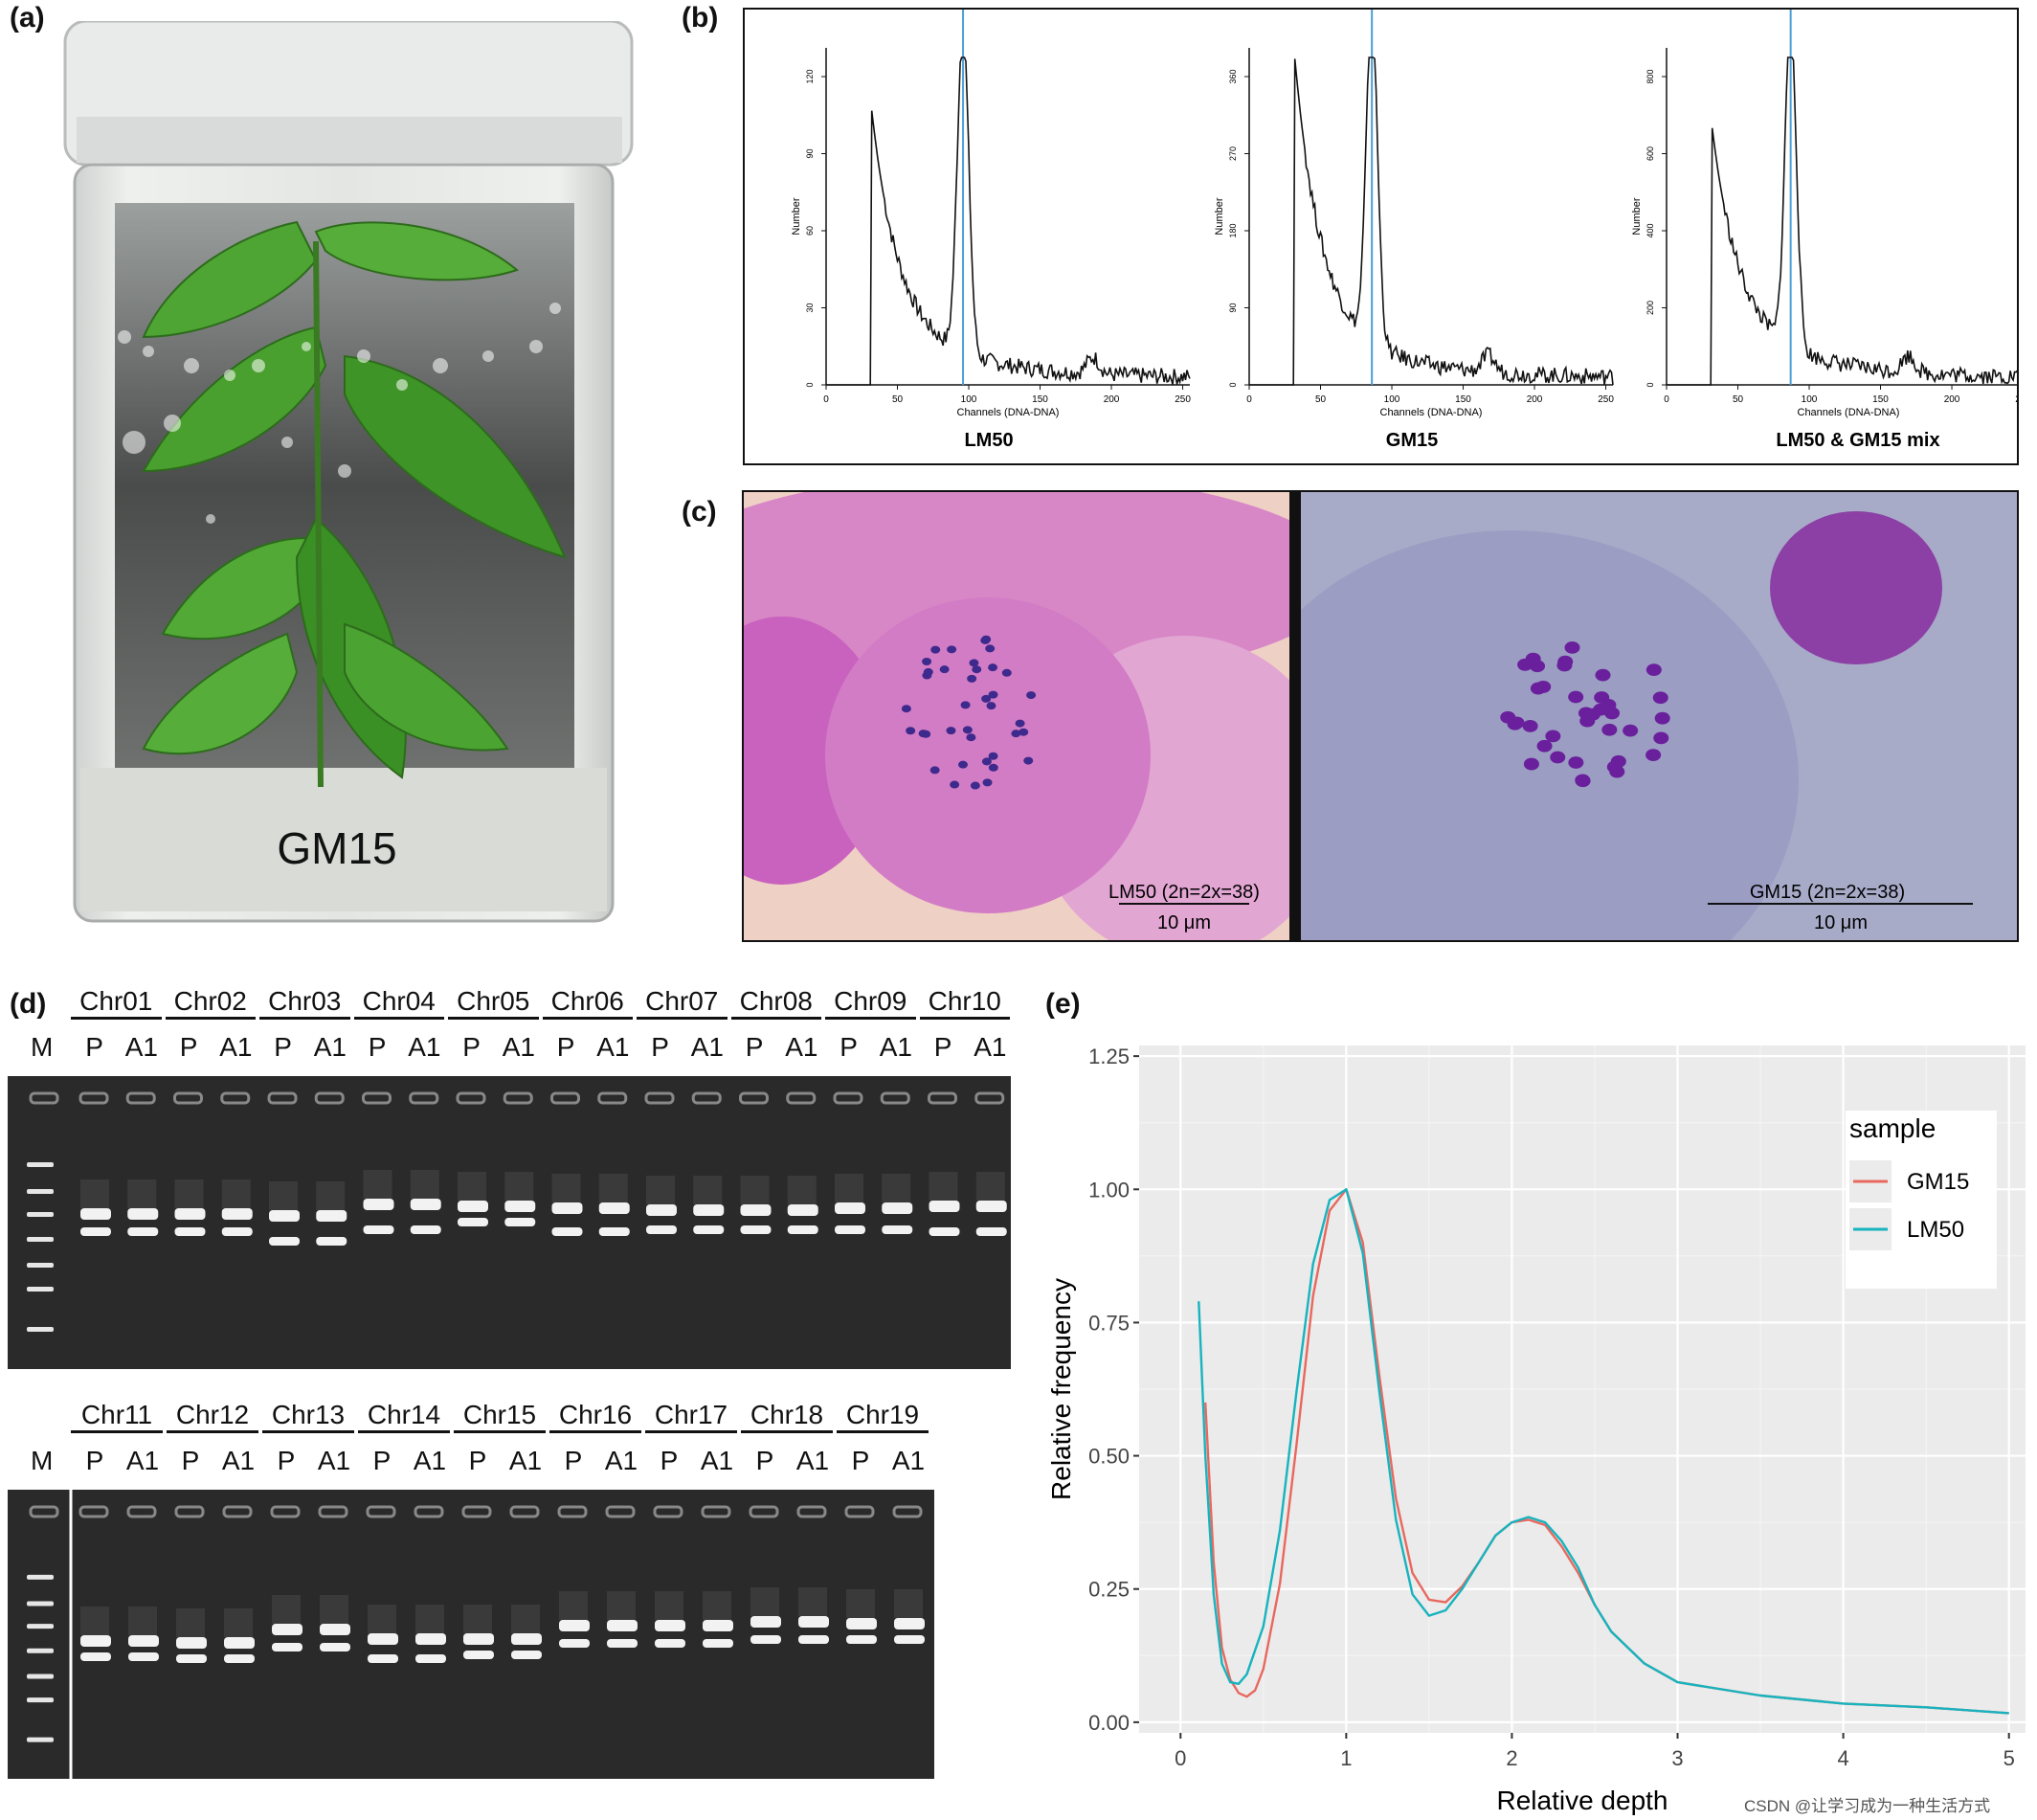 This screenshot has height=1820, width=2037. I want to click on flow-y-tick-label: 0, so click(1650, 384).